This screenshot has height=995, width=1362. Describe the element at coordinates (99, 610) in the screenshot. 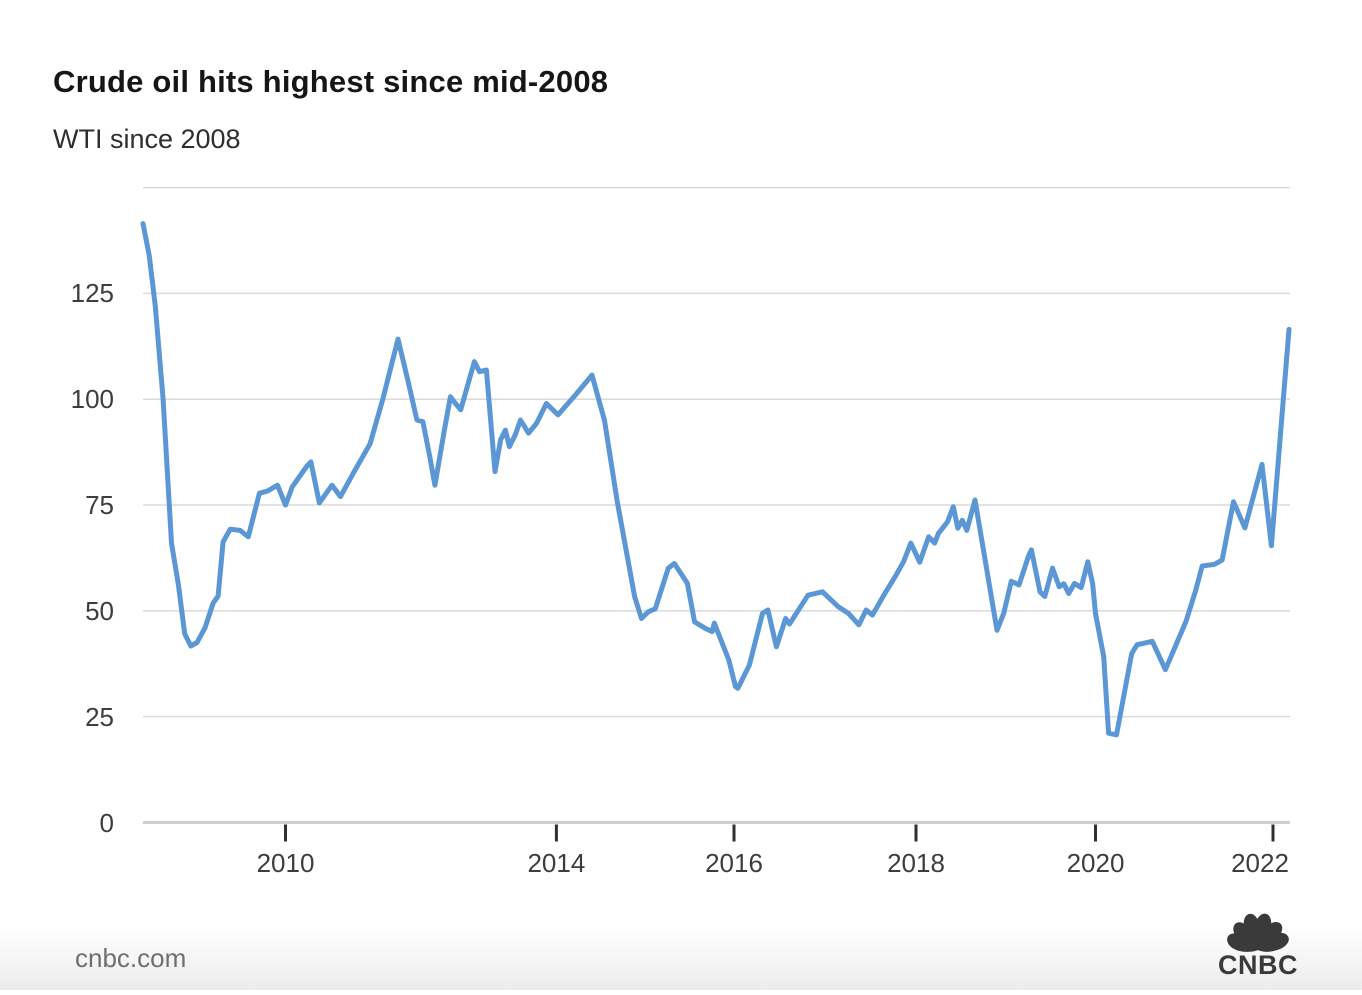

I see `y-axis-label-50: 50` at that location.